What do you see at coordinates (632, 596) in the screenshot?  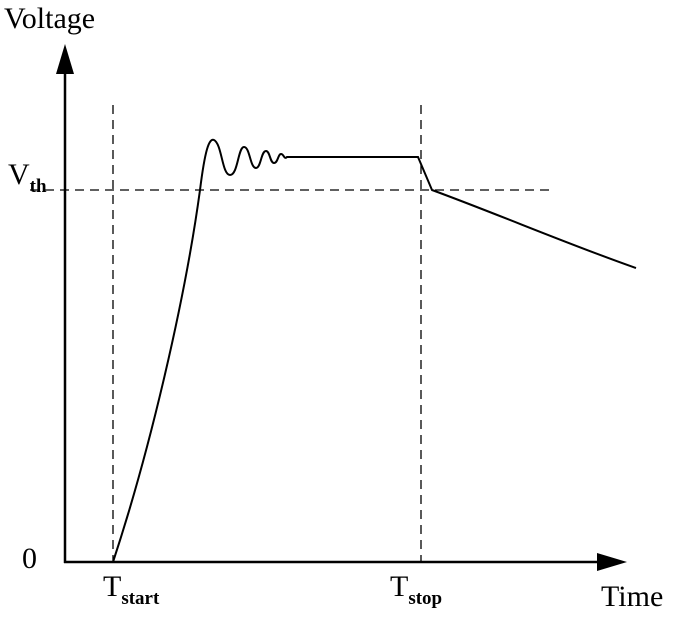 I see `x-axis-label: Time` at bounding box center [632, 596].